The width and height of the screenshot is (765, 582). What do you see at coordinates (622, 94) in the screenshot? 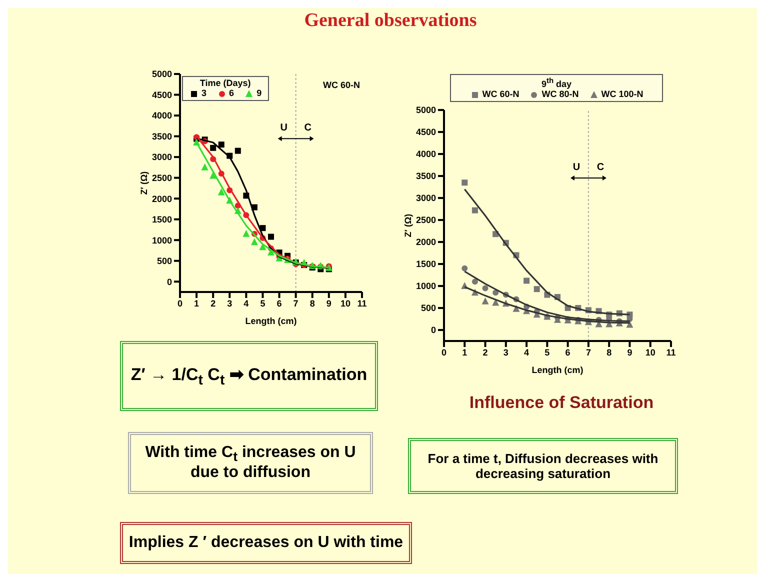
I see `legend-label: WC 100-N` at bounding box center [622, 94].